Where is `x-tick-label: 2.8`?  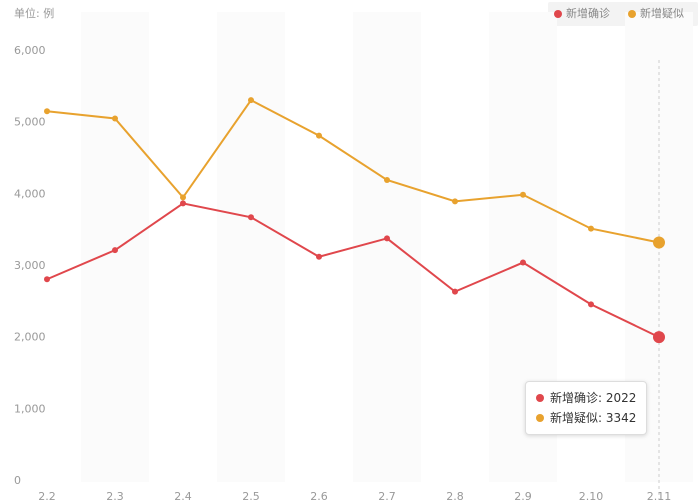 x-tick-label: 2.8 is located at coordinates (455, 495).